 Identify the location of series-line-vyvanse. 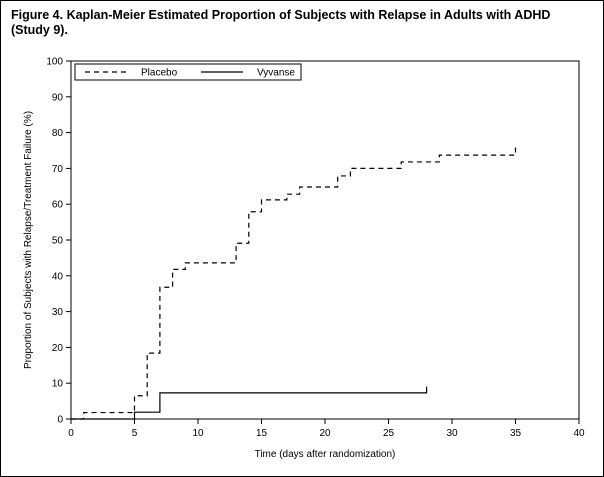
(249, 403).